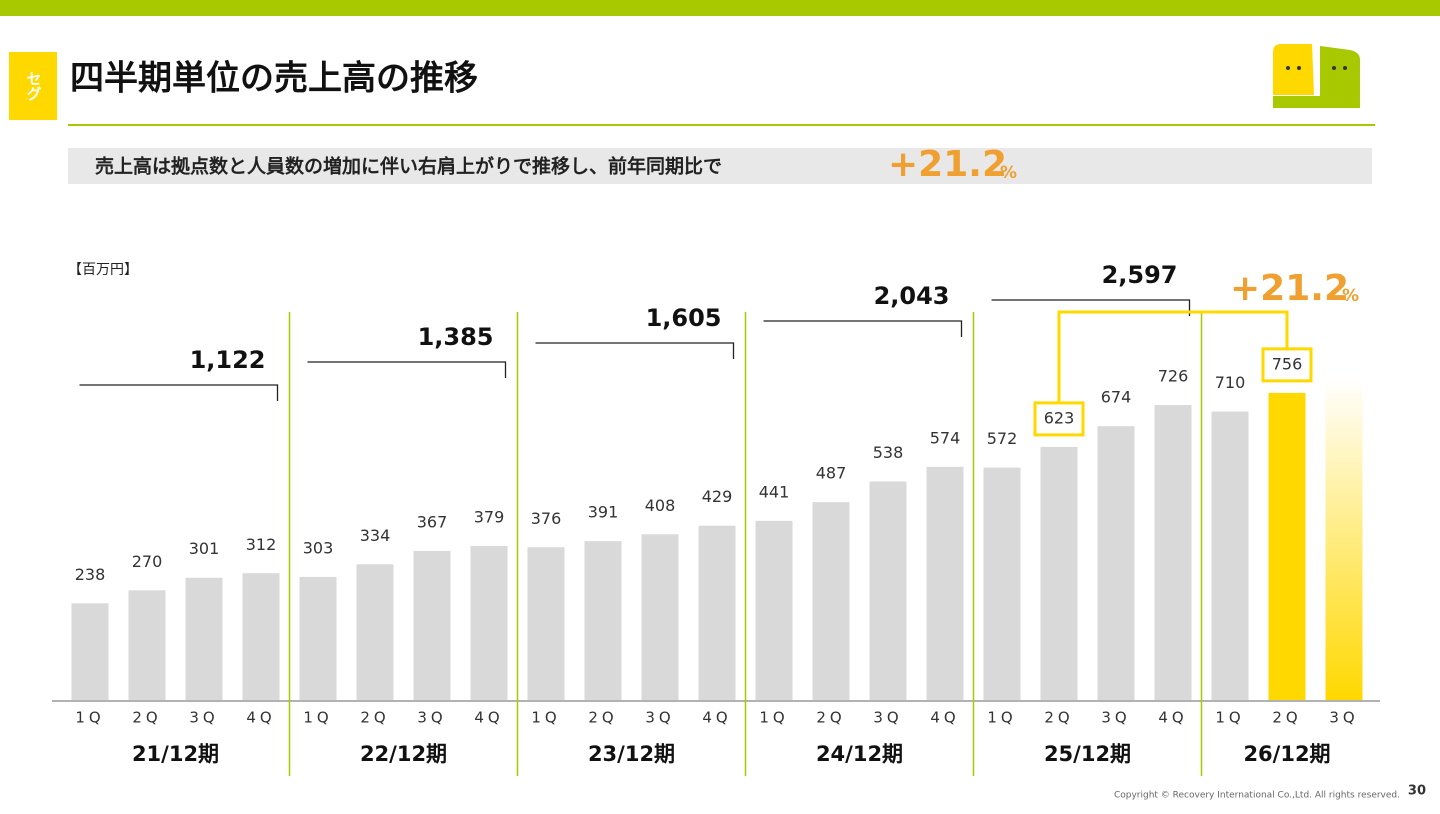  What do you see at coordinates (408, 166) in the screenshot?
I see `subtitle: 売上高は拠点数と人員数の増加に伴い右肩上がりで推移し、前年同期比で` at bounding box center [408, 166].